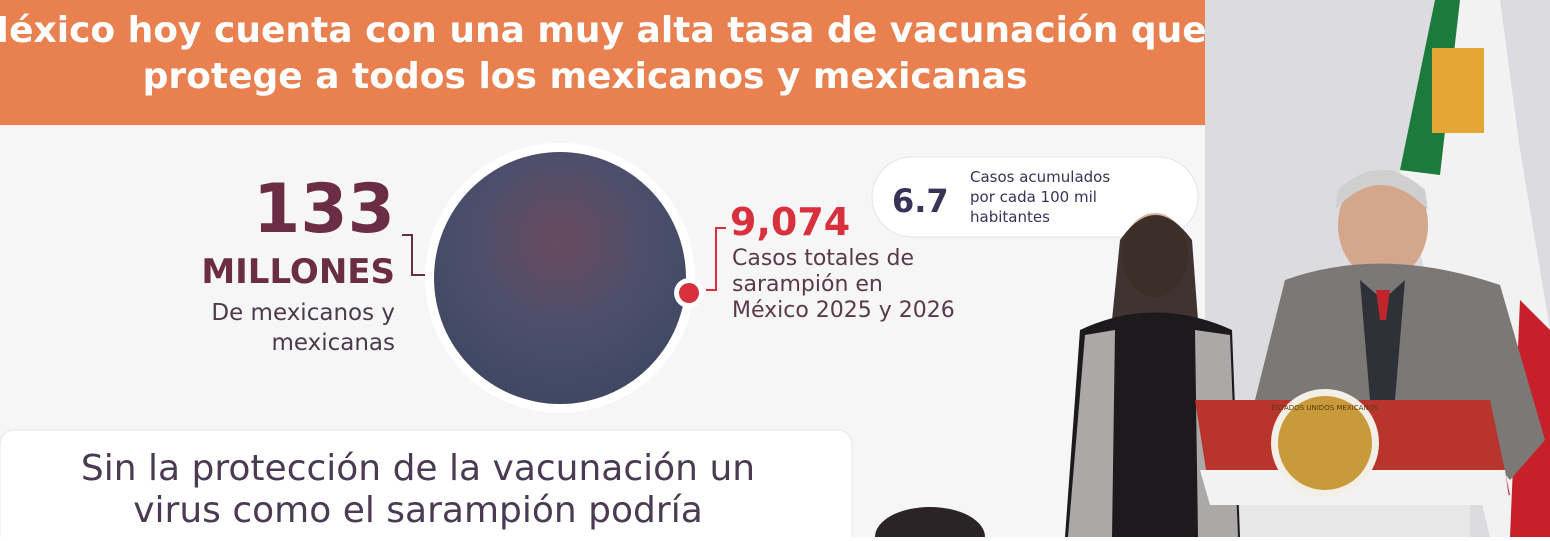 The image size is (1550, 541). Describe the element at coordinates (1325, 408) in the screenshot. I see `seal-text: ESTADOS UNIDOS MEXICANOS` at that location.